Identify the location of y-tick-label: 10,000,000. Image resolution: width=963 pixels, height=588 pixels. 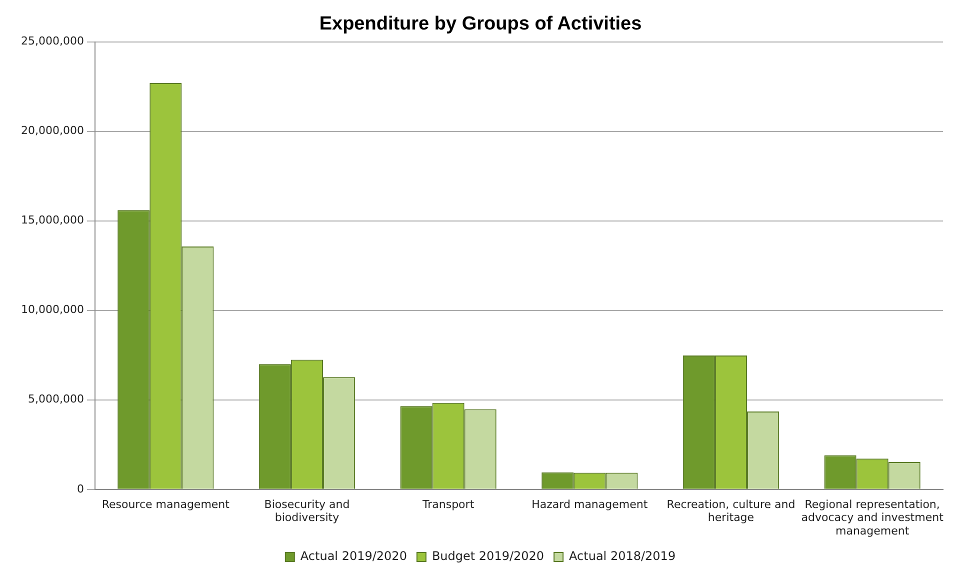
(52, 309).